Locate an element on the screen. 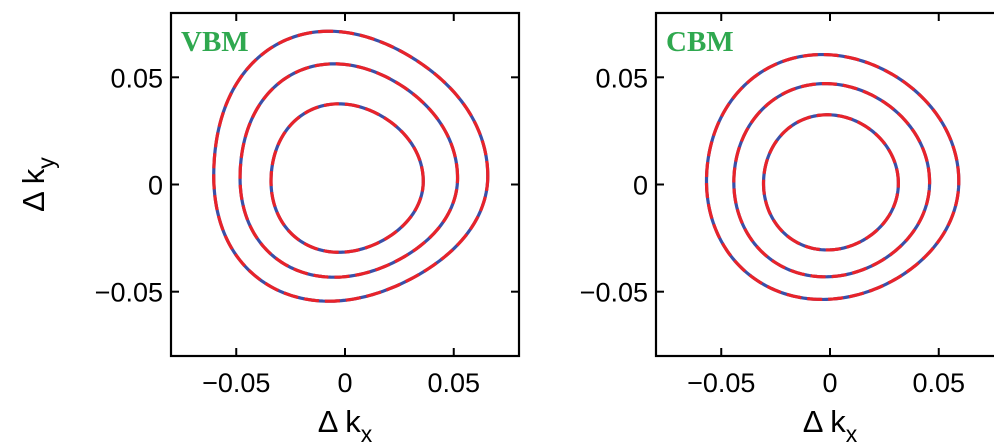 The height and width of the screenshot is (448, 994). contour-series is located at coordinates (832, 177).